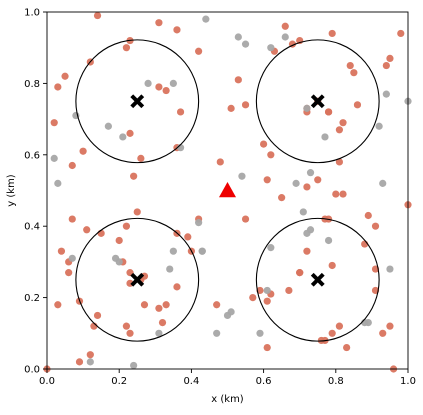 This screenshot has width=423, height=415. Describe the element at coordinates (227, 399) in the screenshot. I see `x-axis-label: x (km)` at that location.